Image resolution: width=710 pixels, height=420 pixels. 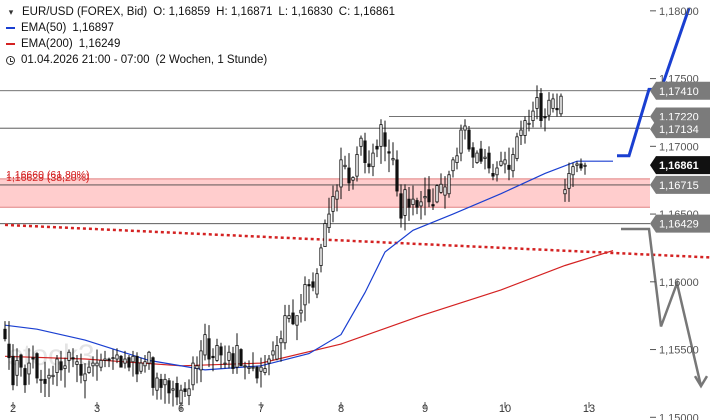 I want to click on range-label: (2 Wochen, 1 Stunde), so click(x=211, y=60).